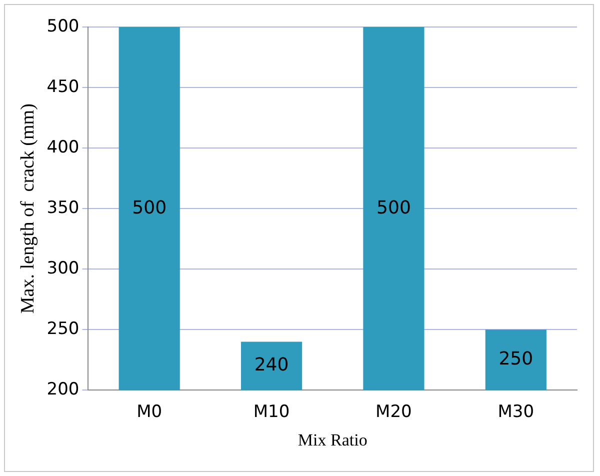 The height and width of the screenshot is (476, 600). I want to click on y-axis-title: Max. length of crack (mm), so click(27, 209).